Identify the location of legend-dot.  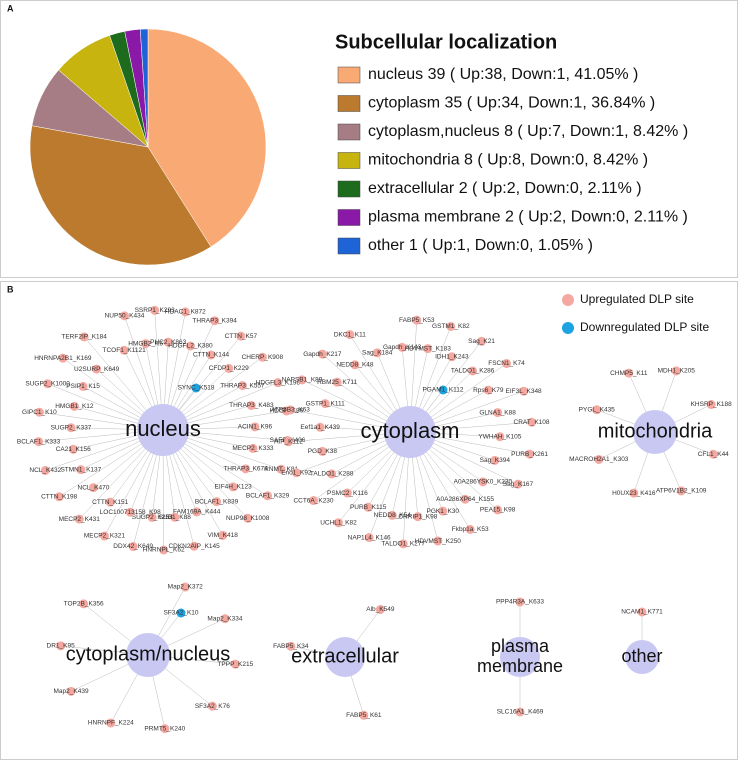
(568, 328).